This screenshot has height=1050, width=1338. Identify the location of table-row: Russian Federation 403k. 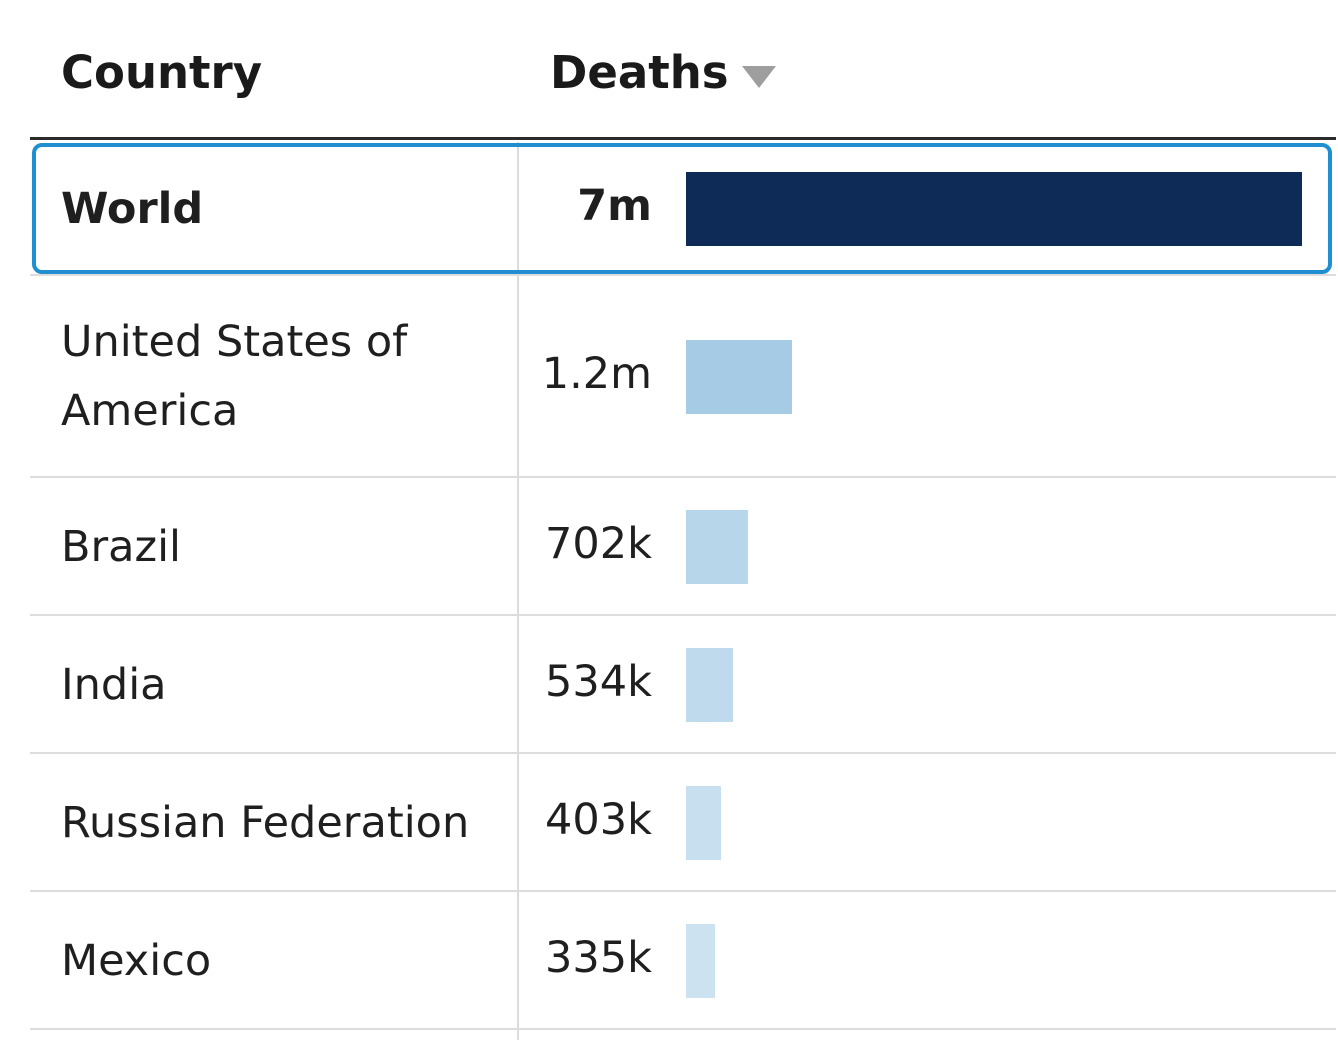
(683, 823).